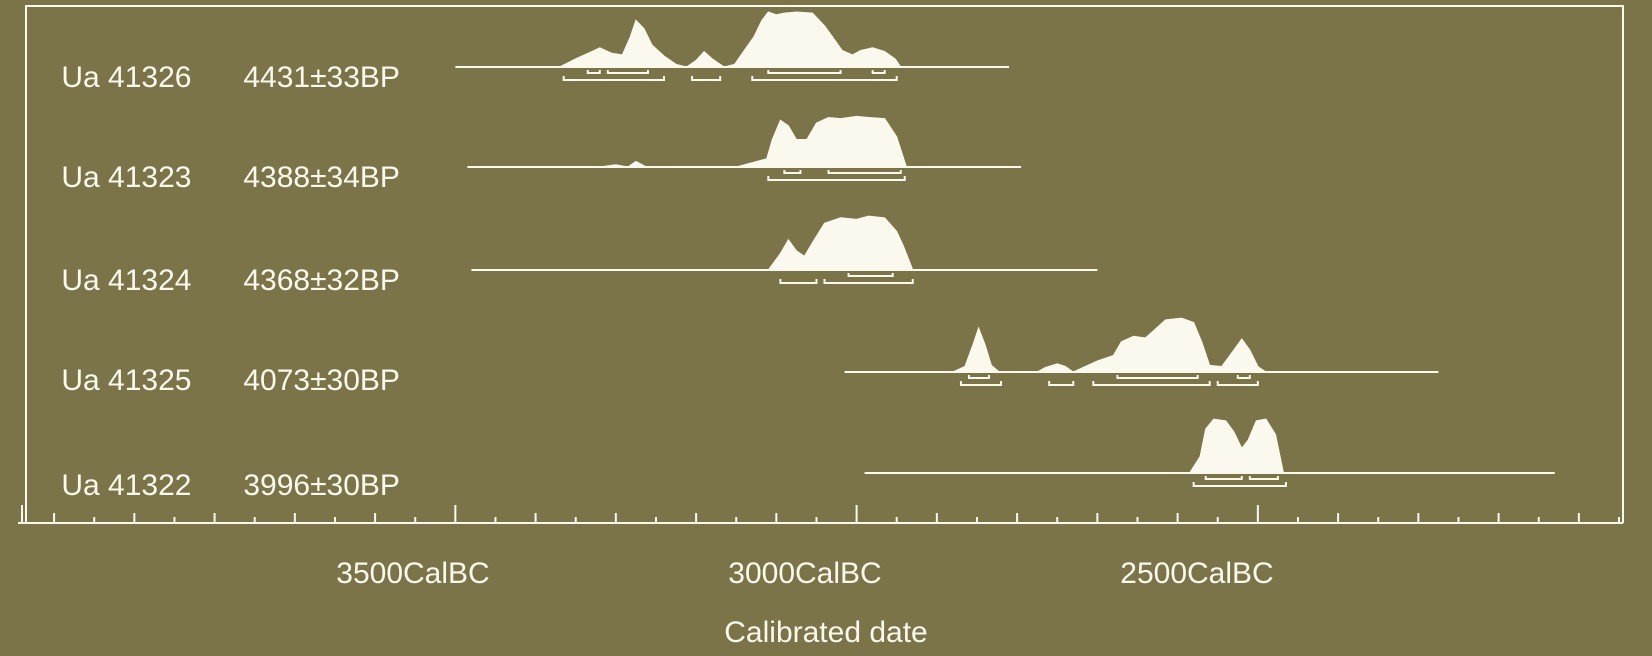 This screenshot has width=1652, height=656. I want to click on sample-label-1: Ua 41323 4388±34BP, so click(214, 178).